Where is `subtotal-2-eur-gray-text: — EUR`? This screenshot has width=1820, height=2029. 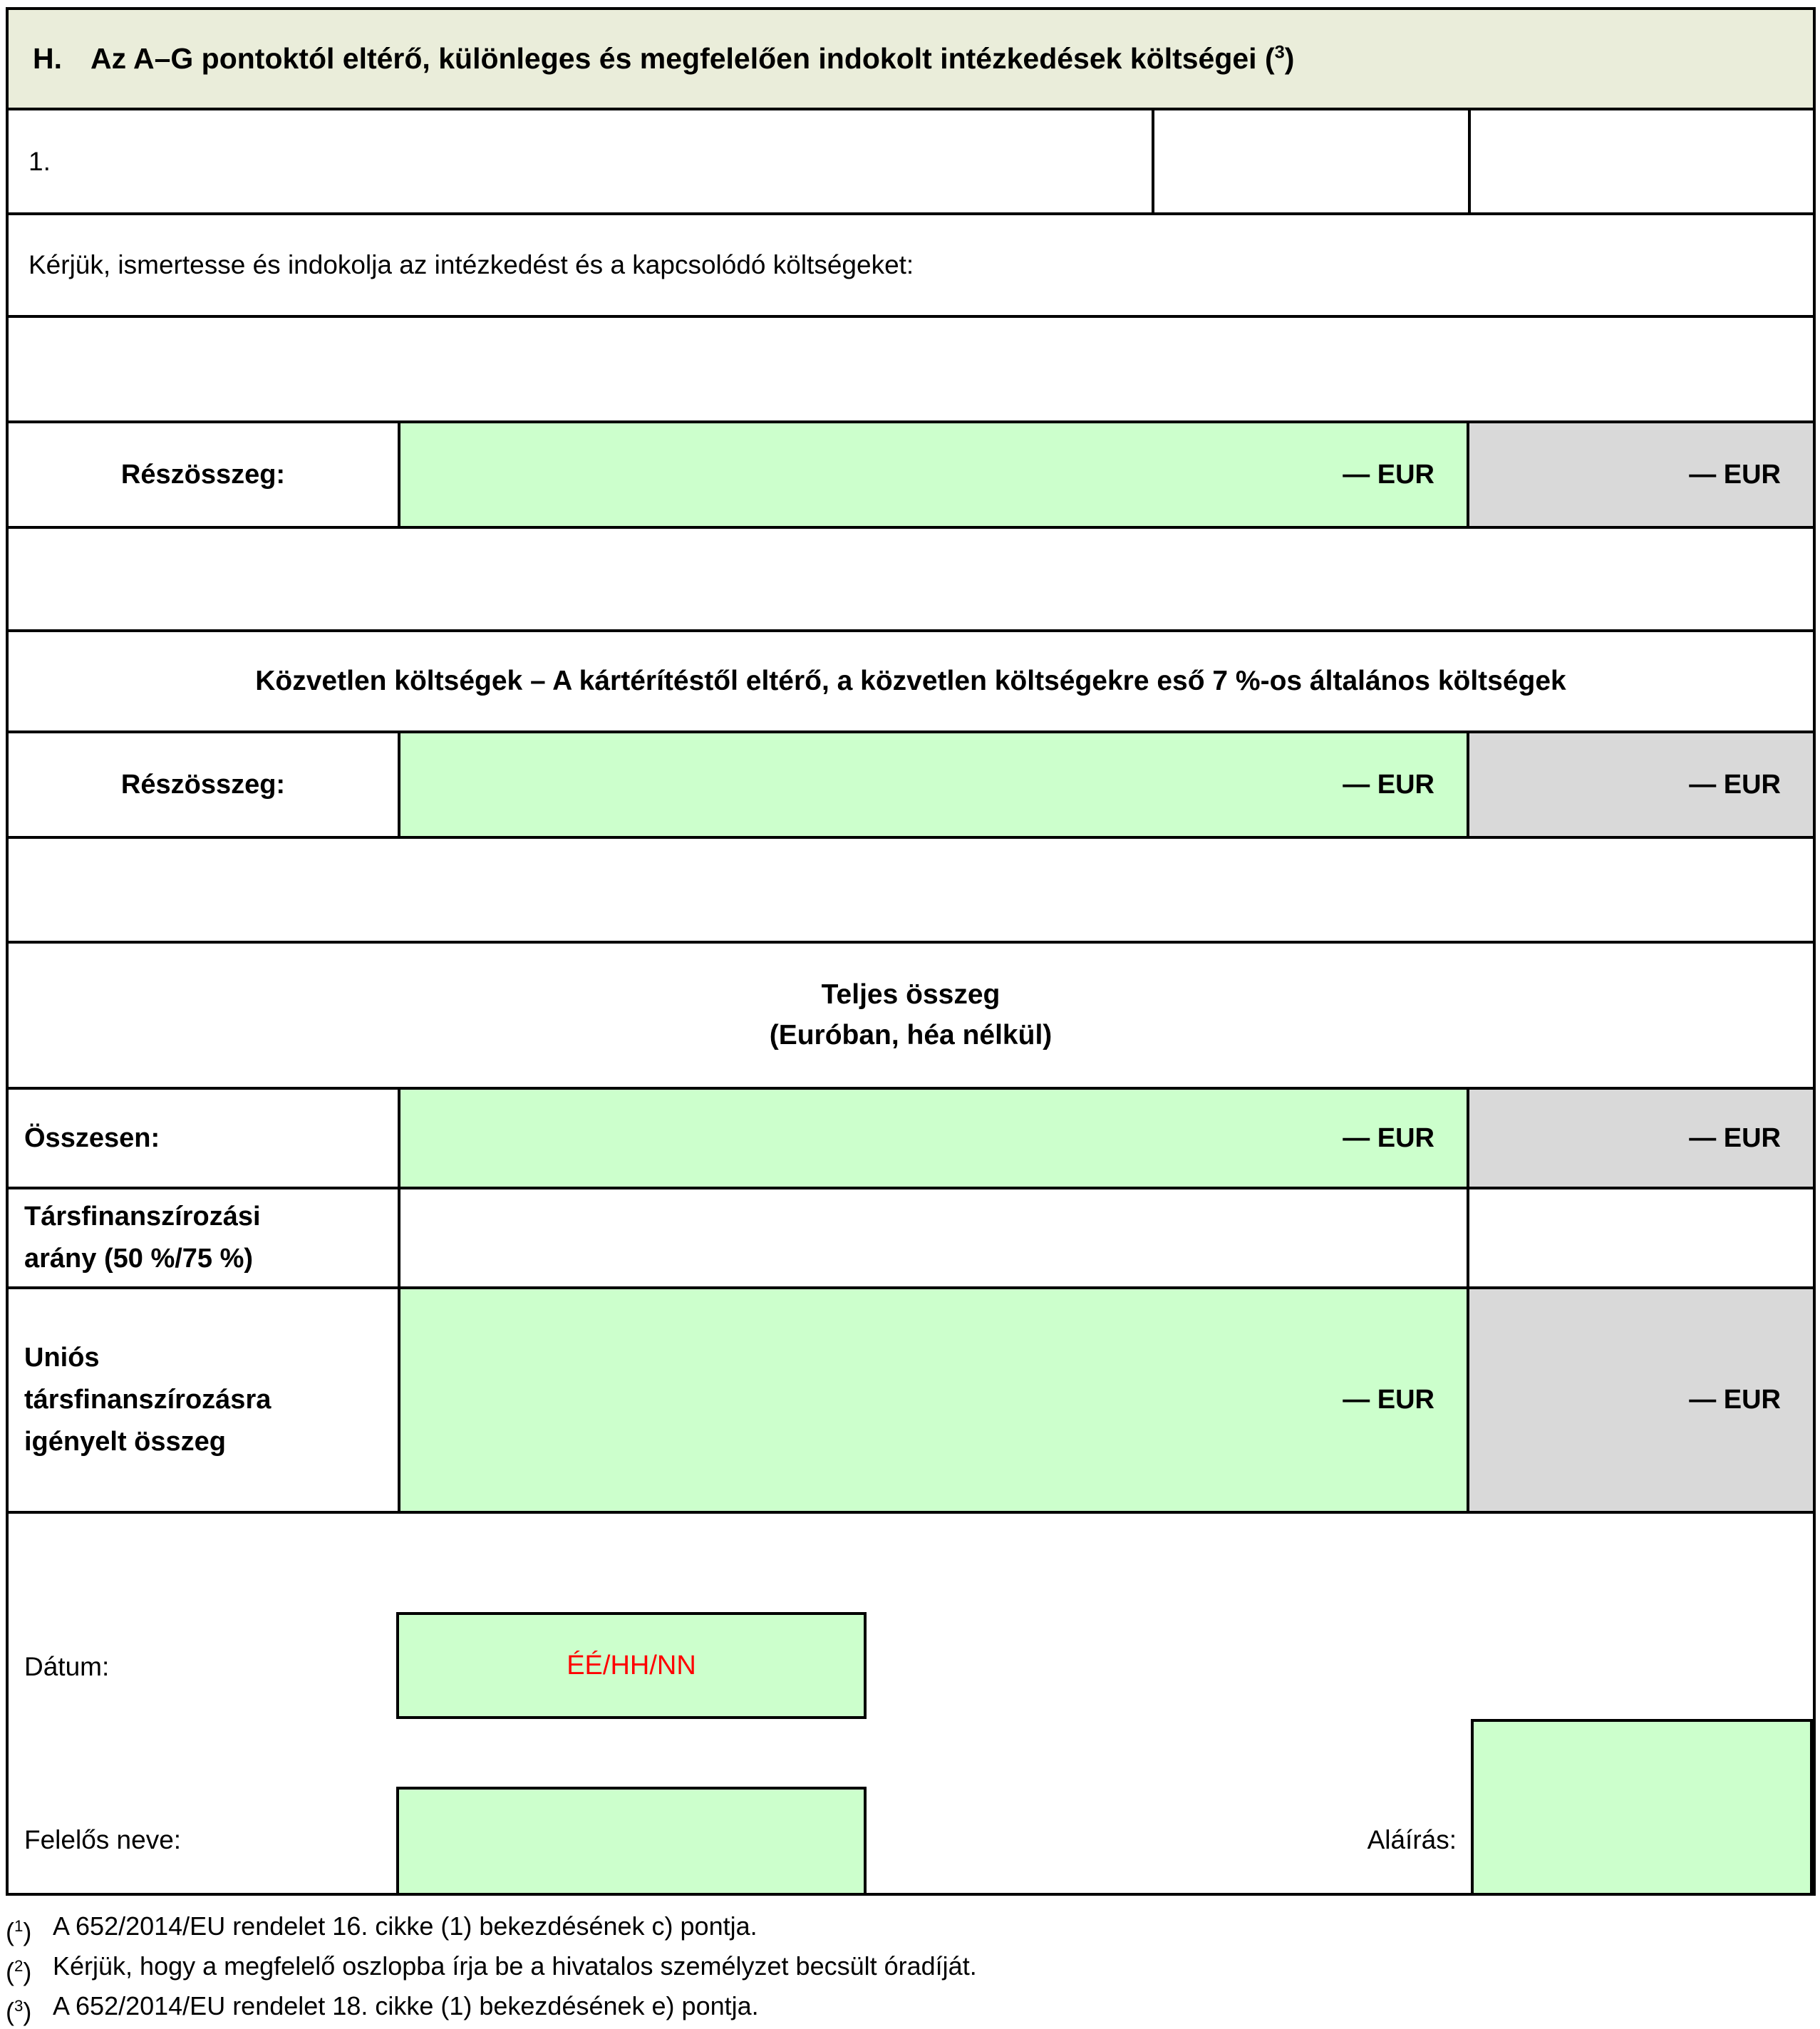 subtotal-2-eur-gray-text: — EUR is located at coordinates (1735, 784).